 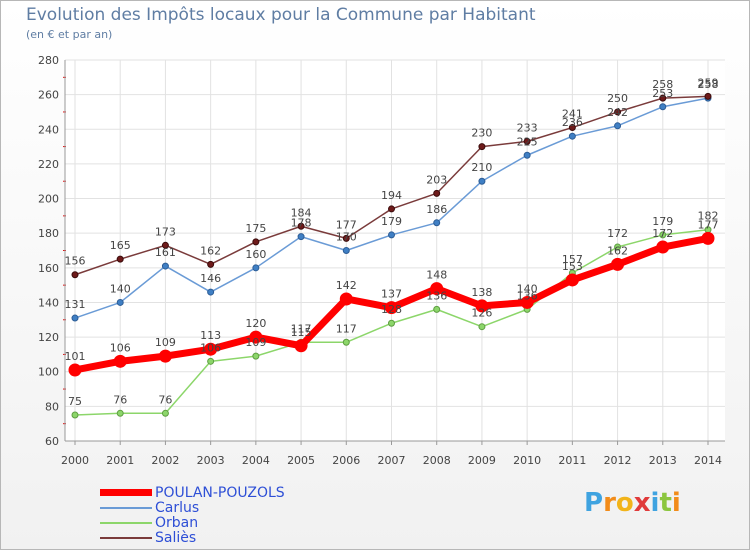 I want to click on data-label: 258, so click(x=708, y=84).